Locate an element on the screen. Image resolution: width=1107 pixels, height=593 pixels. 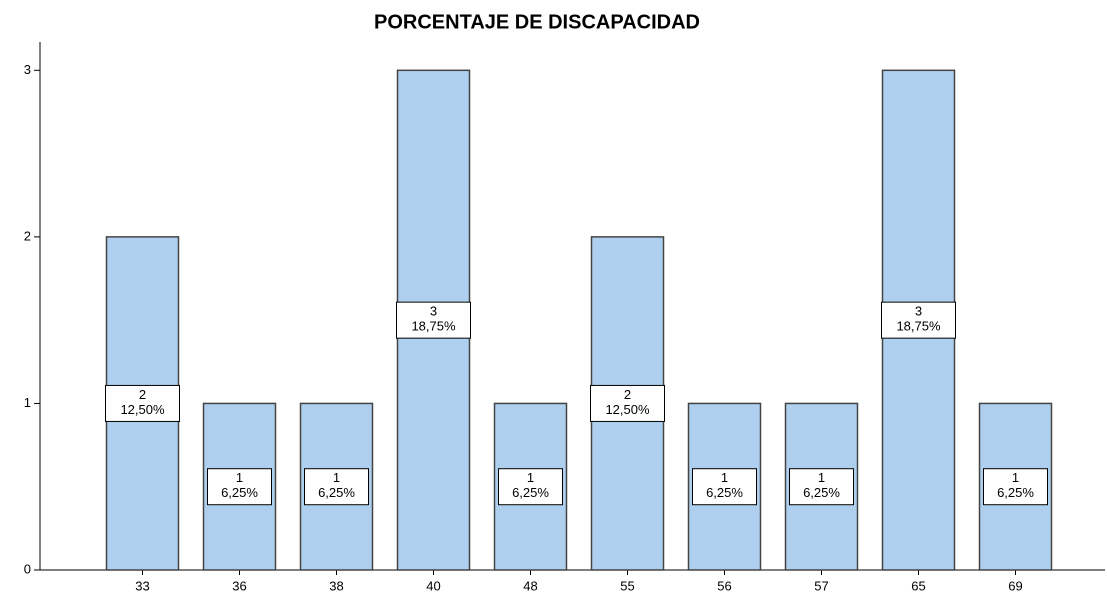
chart-title: PORCENTAJE DE DISCAPACIDAD is located at coordinates (537, 22).